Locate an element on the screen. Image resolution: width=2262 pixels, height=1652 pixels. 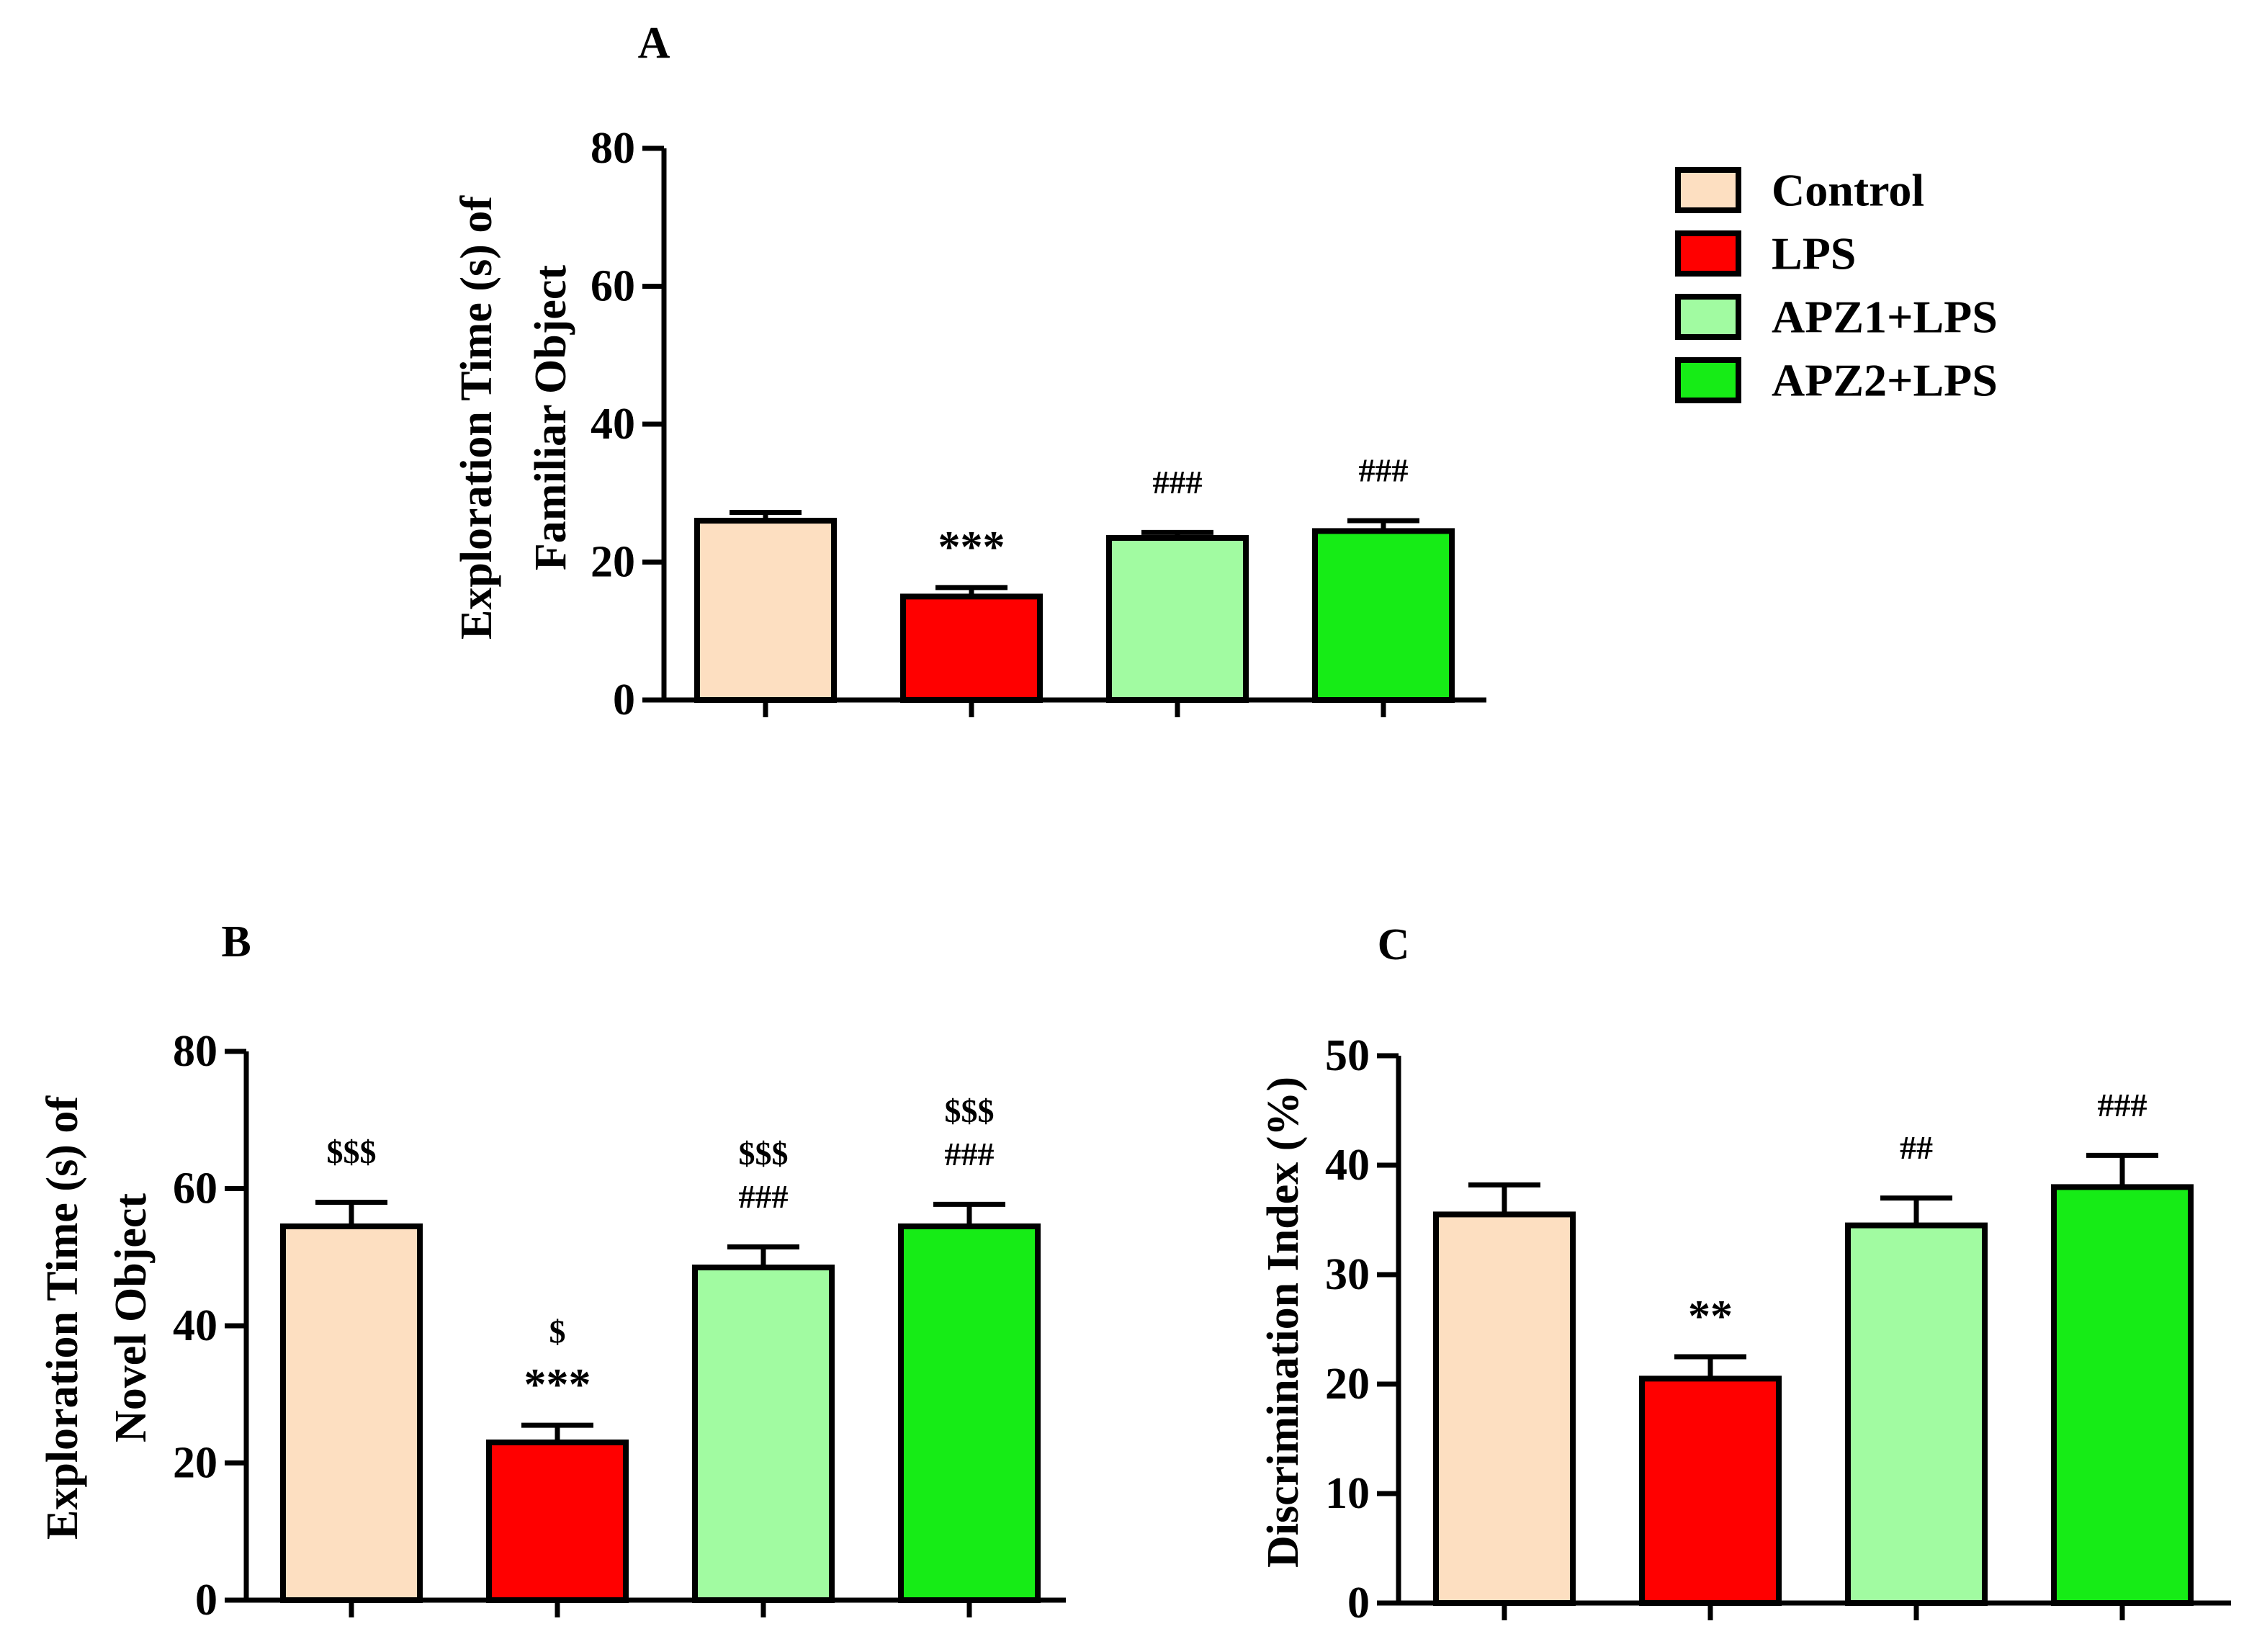
y-axis-label: Novel Object is located at coordinates (131, 1317).